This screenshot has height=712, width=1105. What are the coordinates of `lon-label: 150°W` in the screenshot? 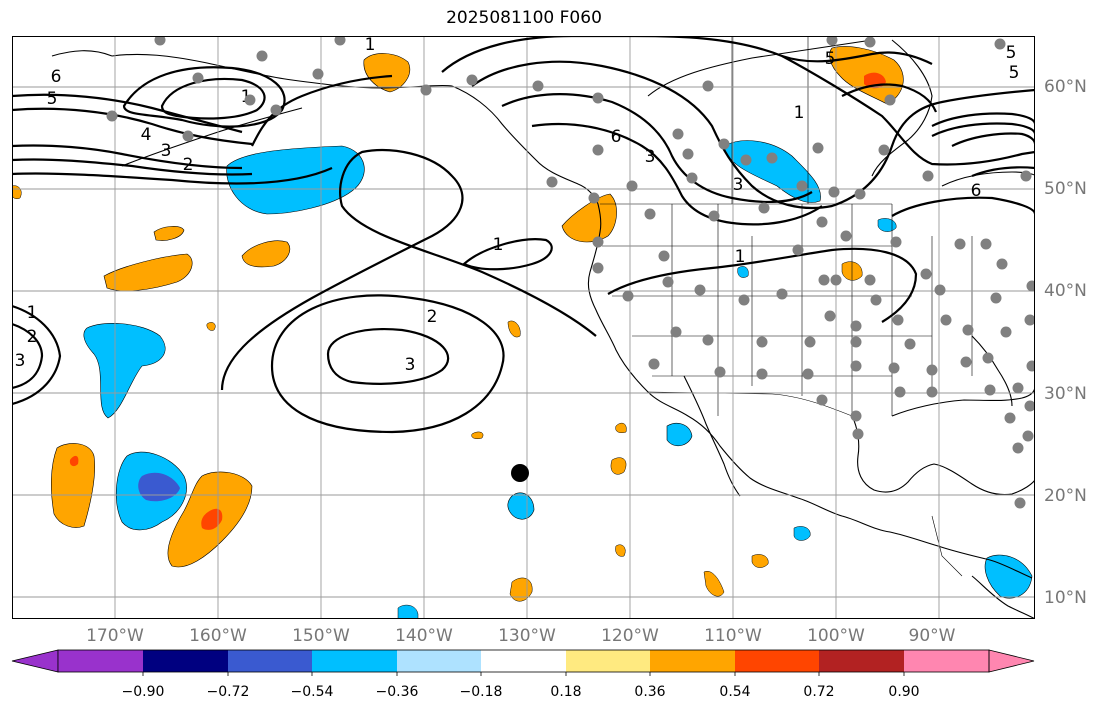 It's located at (321, 636).